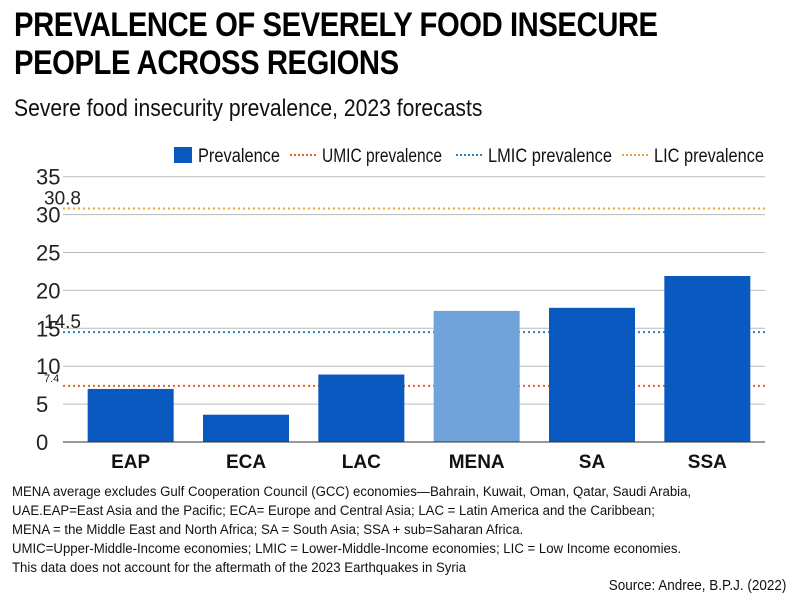 The image size is (800, 616). I want to click on legend-label: LMIC prevalence, so click(550, 156).